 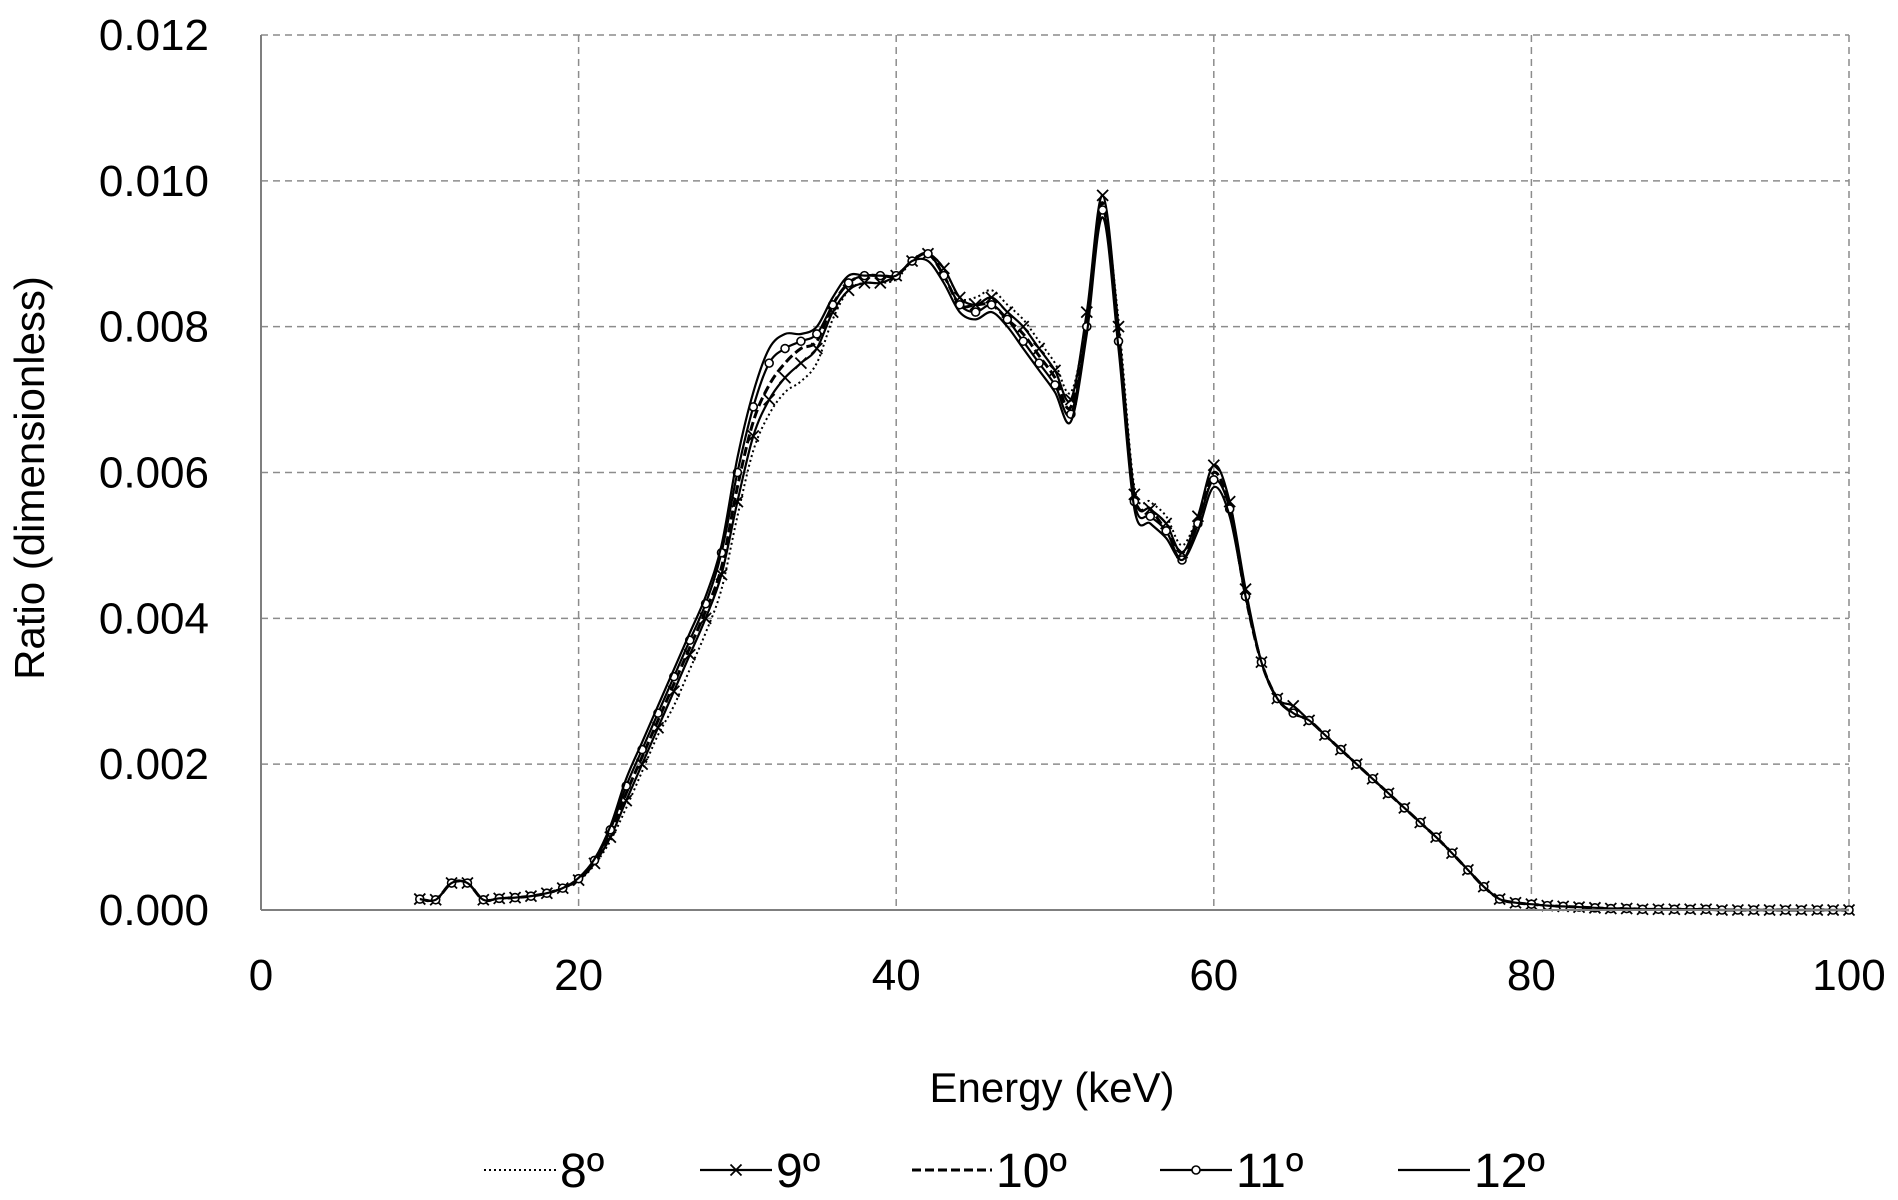 I want to click on legend-label: 10º, so click(x=1031, y=1171).